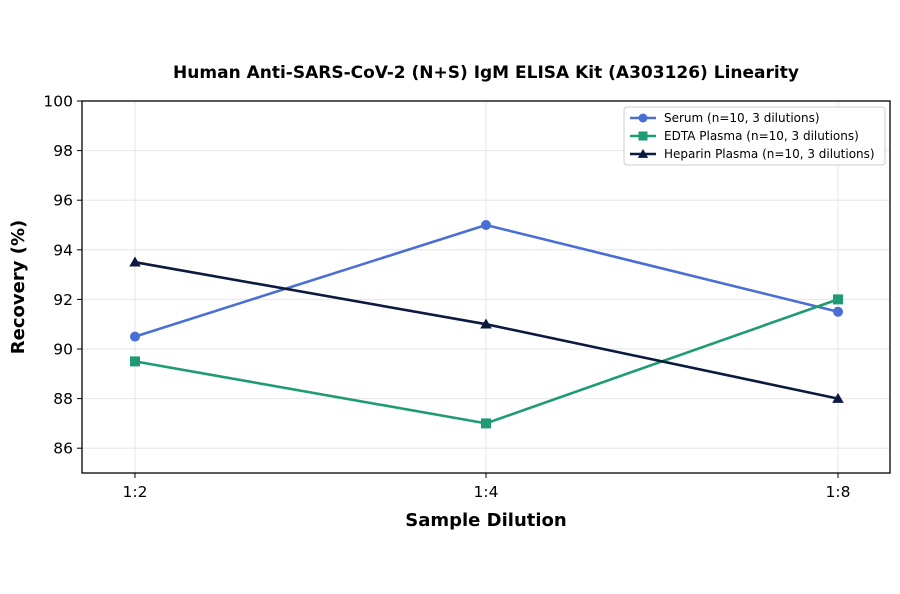  Describe the element at coordinates (135, 492) in the screenshot. I see `x-tick-label: 1:2` at that location.